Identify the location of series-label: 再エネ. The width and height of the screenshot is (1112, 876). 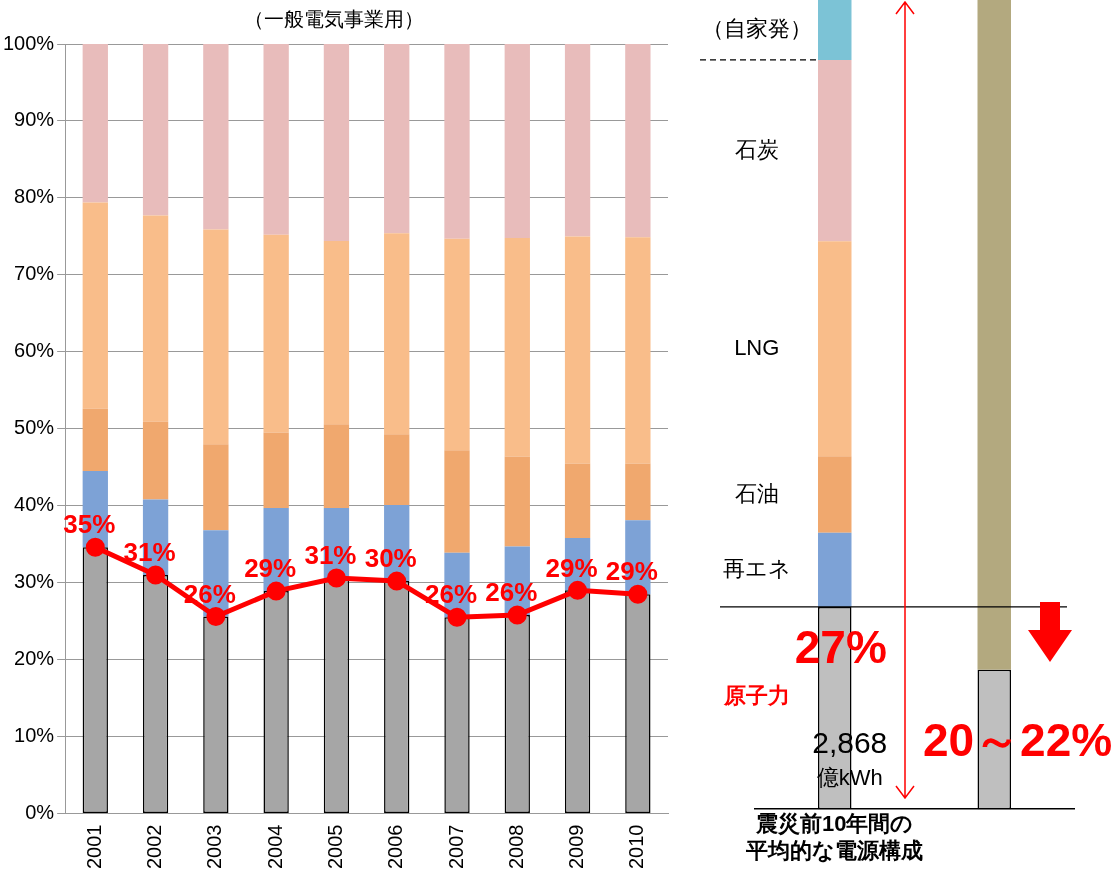
(756, 568).